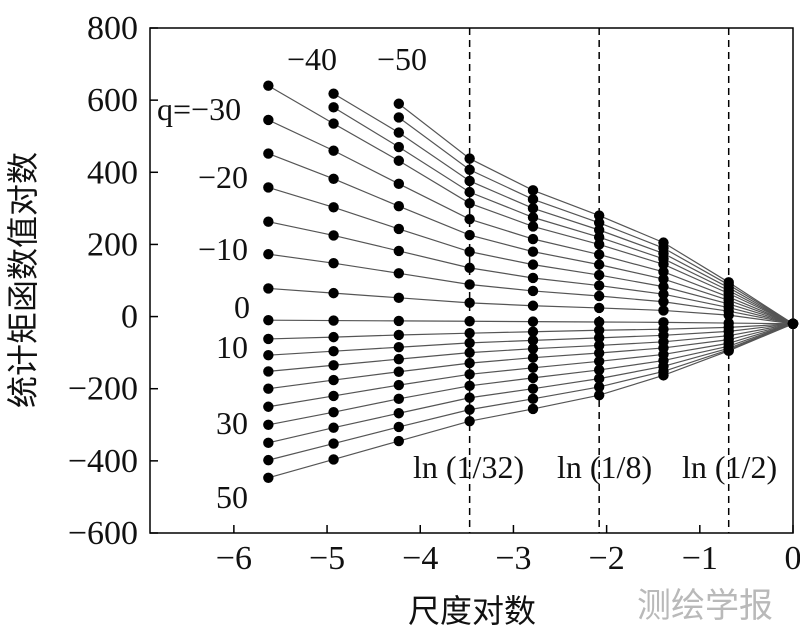 The height and width of the screenshot is (638, 800). What do you see at coordinates (327, 558) in the screenshot?
I see `x-tick-label: −5` at bounding box center [327, 558].